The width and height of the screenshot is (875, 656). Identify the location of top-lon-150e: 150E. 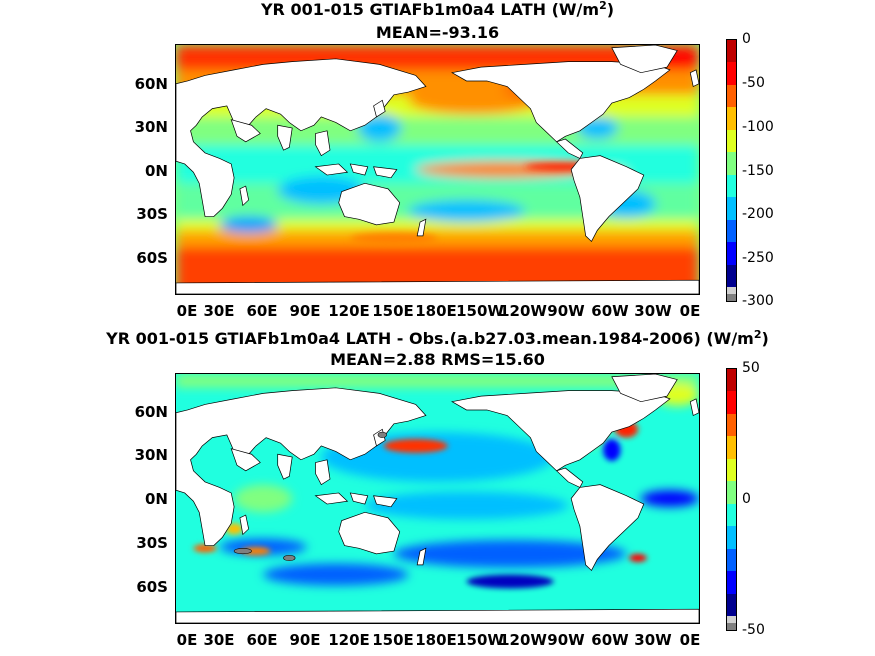
(393, 311).